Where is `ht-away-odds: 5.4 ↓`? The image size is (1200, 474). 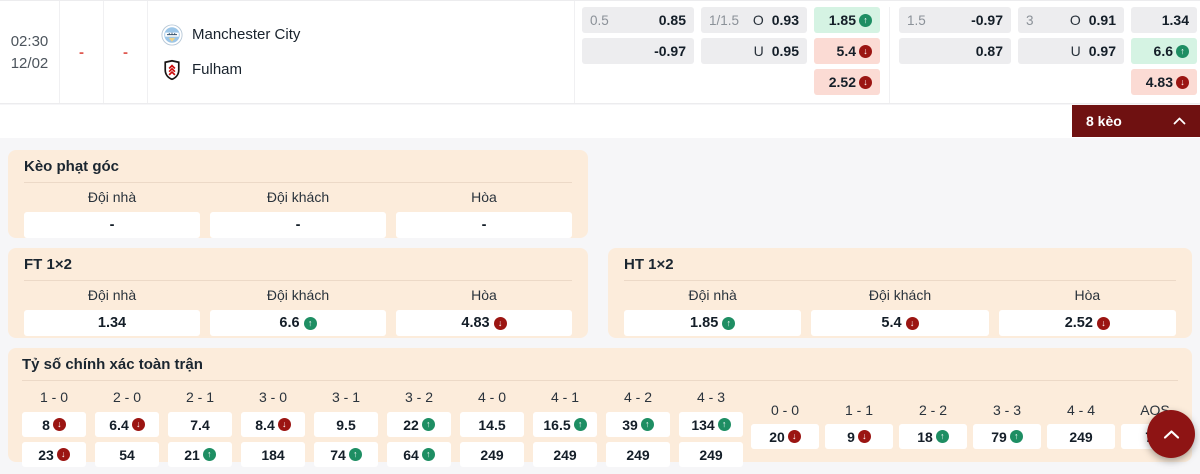 ht-away-odds: 5.4 ↓ is located at coordinates (900, 323).